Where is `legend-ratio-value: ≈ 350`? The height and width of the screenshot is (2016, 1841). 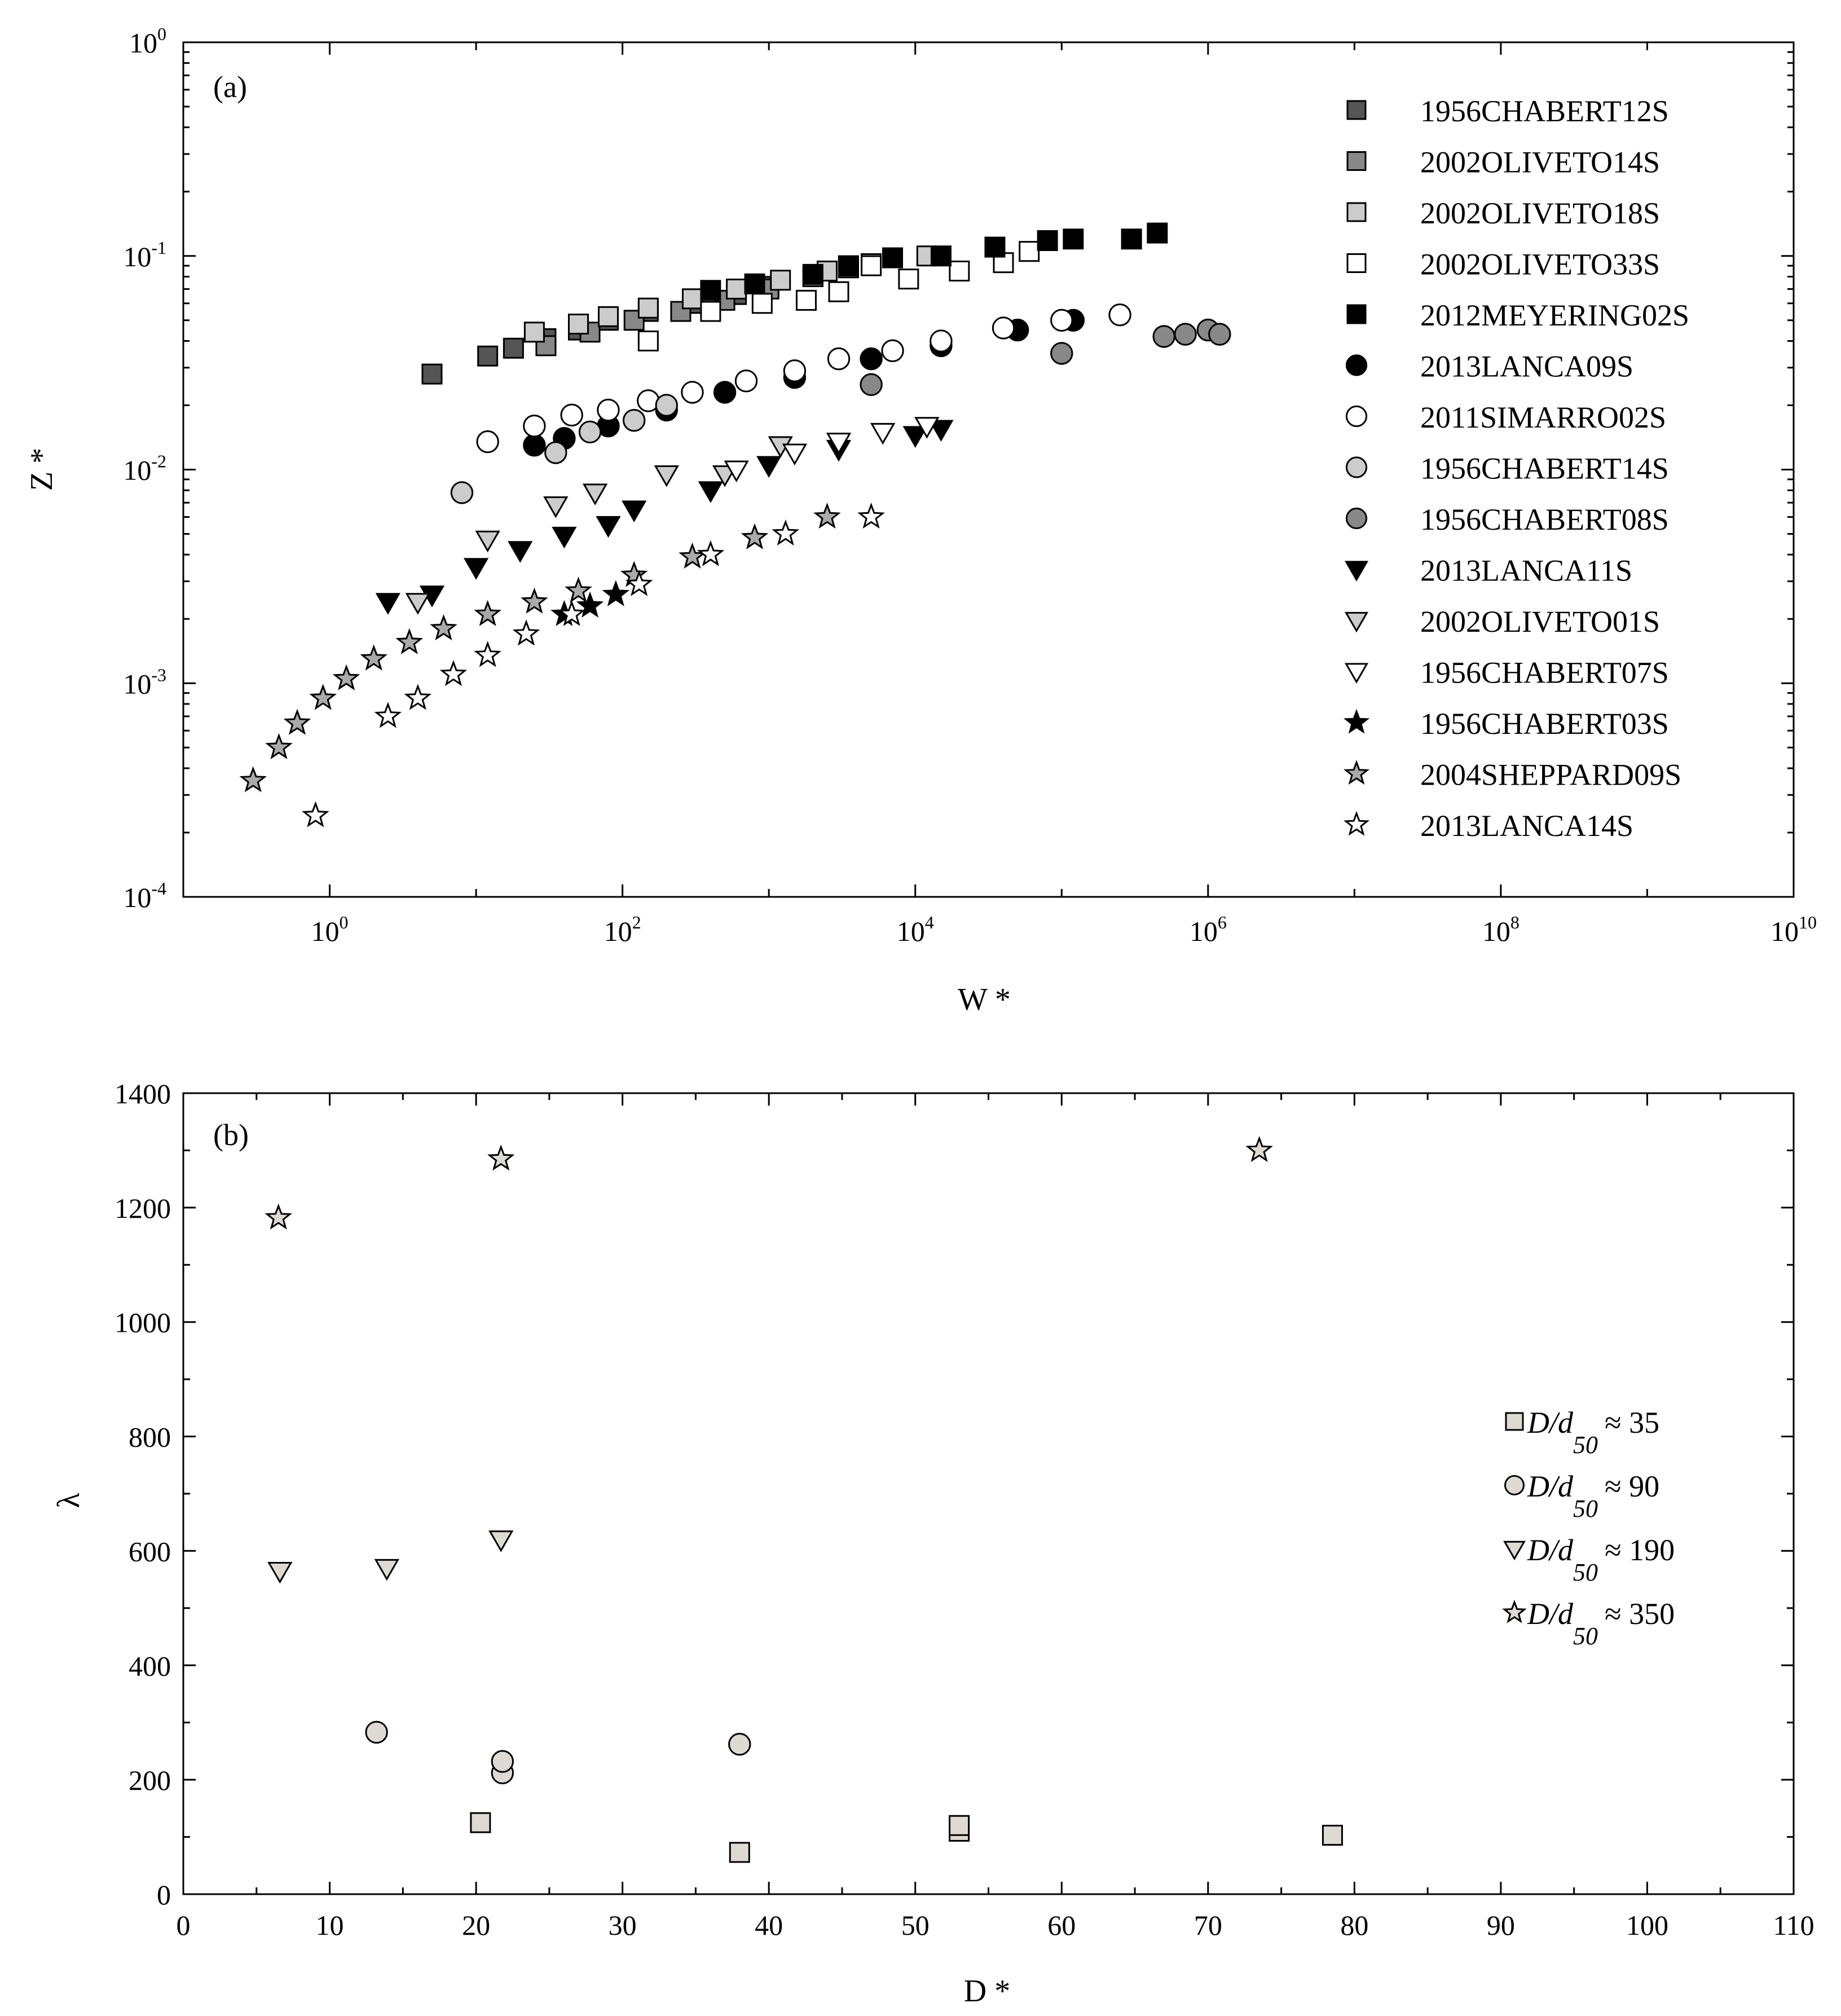 legend-ratio-value: ≈ 350 is located at coordinates (1640, 1614).